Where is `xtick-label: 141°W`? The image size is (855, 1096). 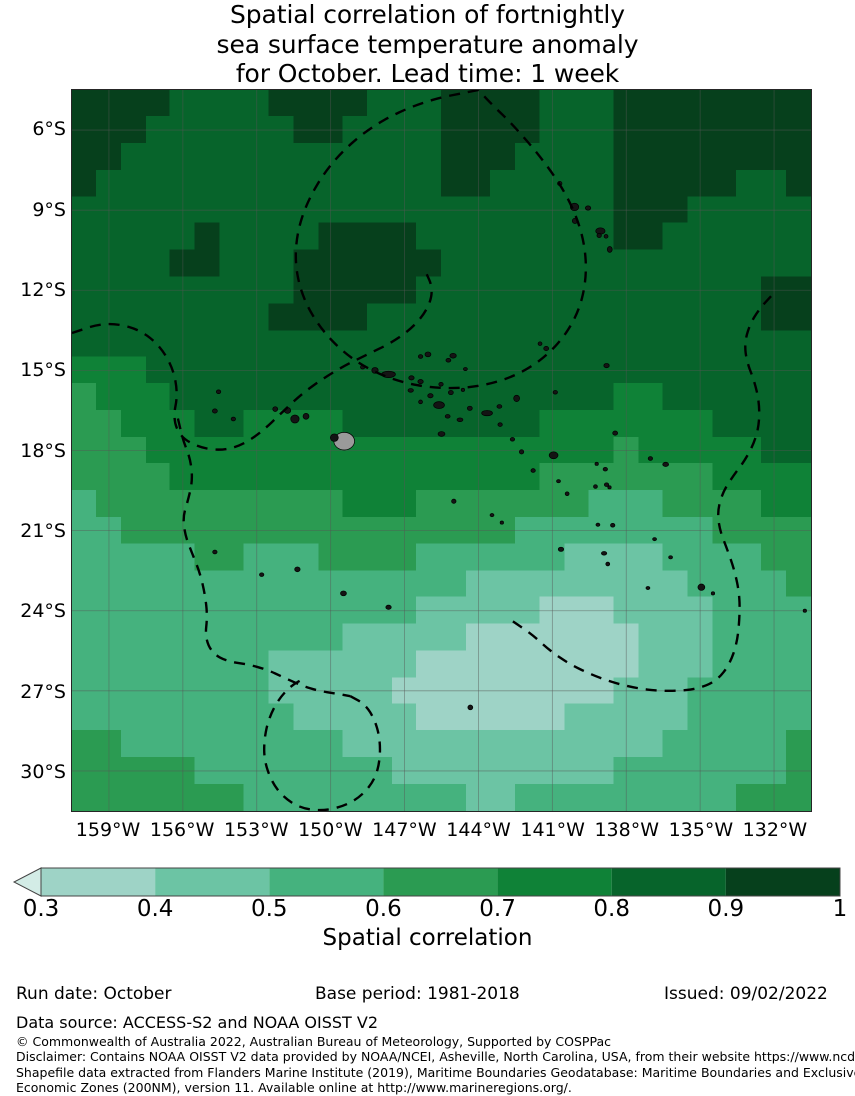 xtick-label: 141°W is located at coordinates (552, 830).